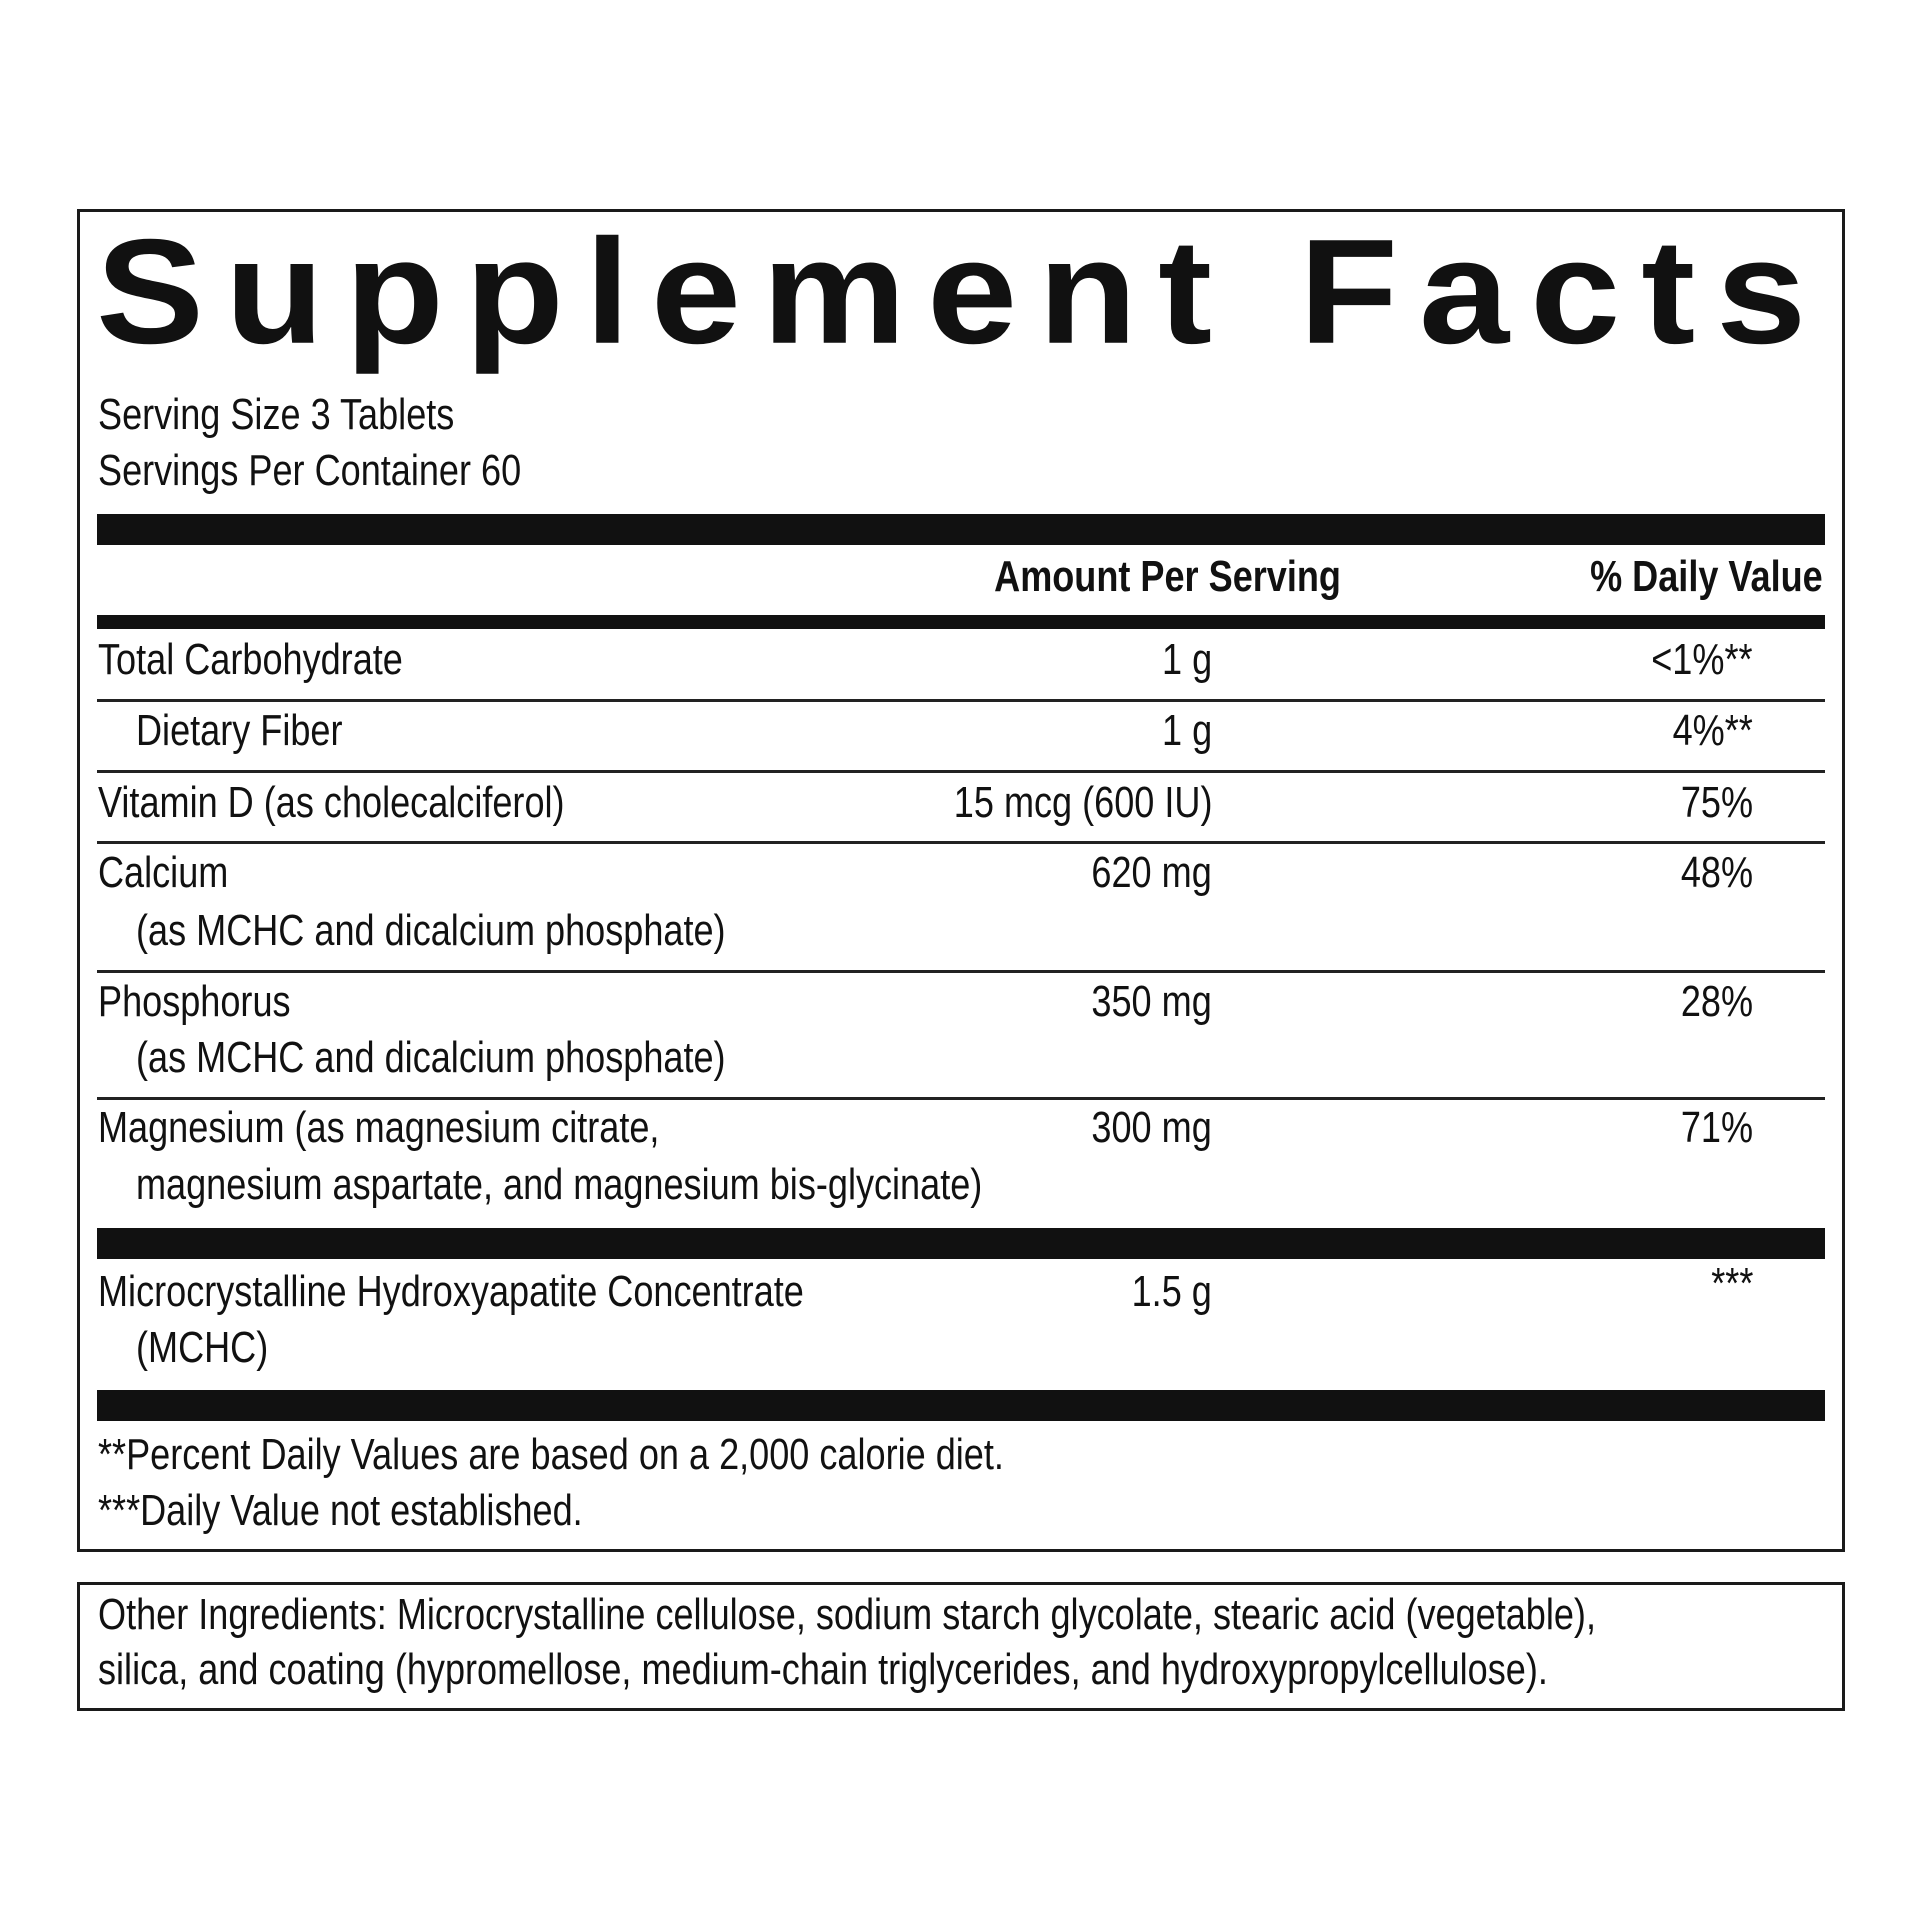 The width and height of the screenshot is (1920, 1920). What do you see at coordinates (961, 622) in the screenshot?
I see `medium-divider` at bounding box center [961, 622].